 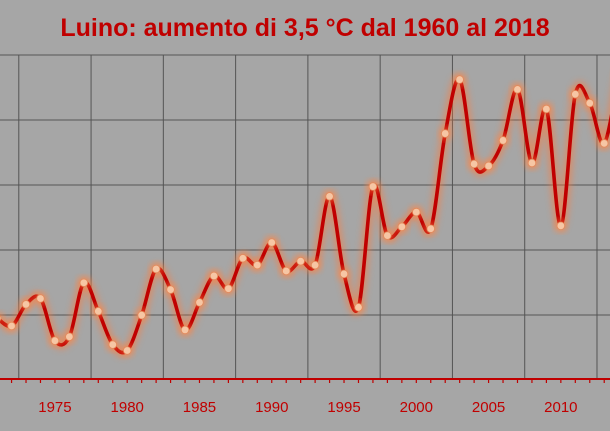 What do you see at coordinates (560, 407) in the screenshot?
I see `x-tick-label: 2010` at bounding box center [560, 407].